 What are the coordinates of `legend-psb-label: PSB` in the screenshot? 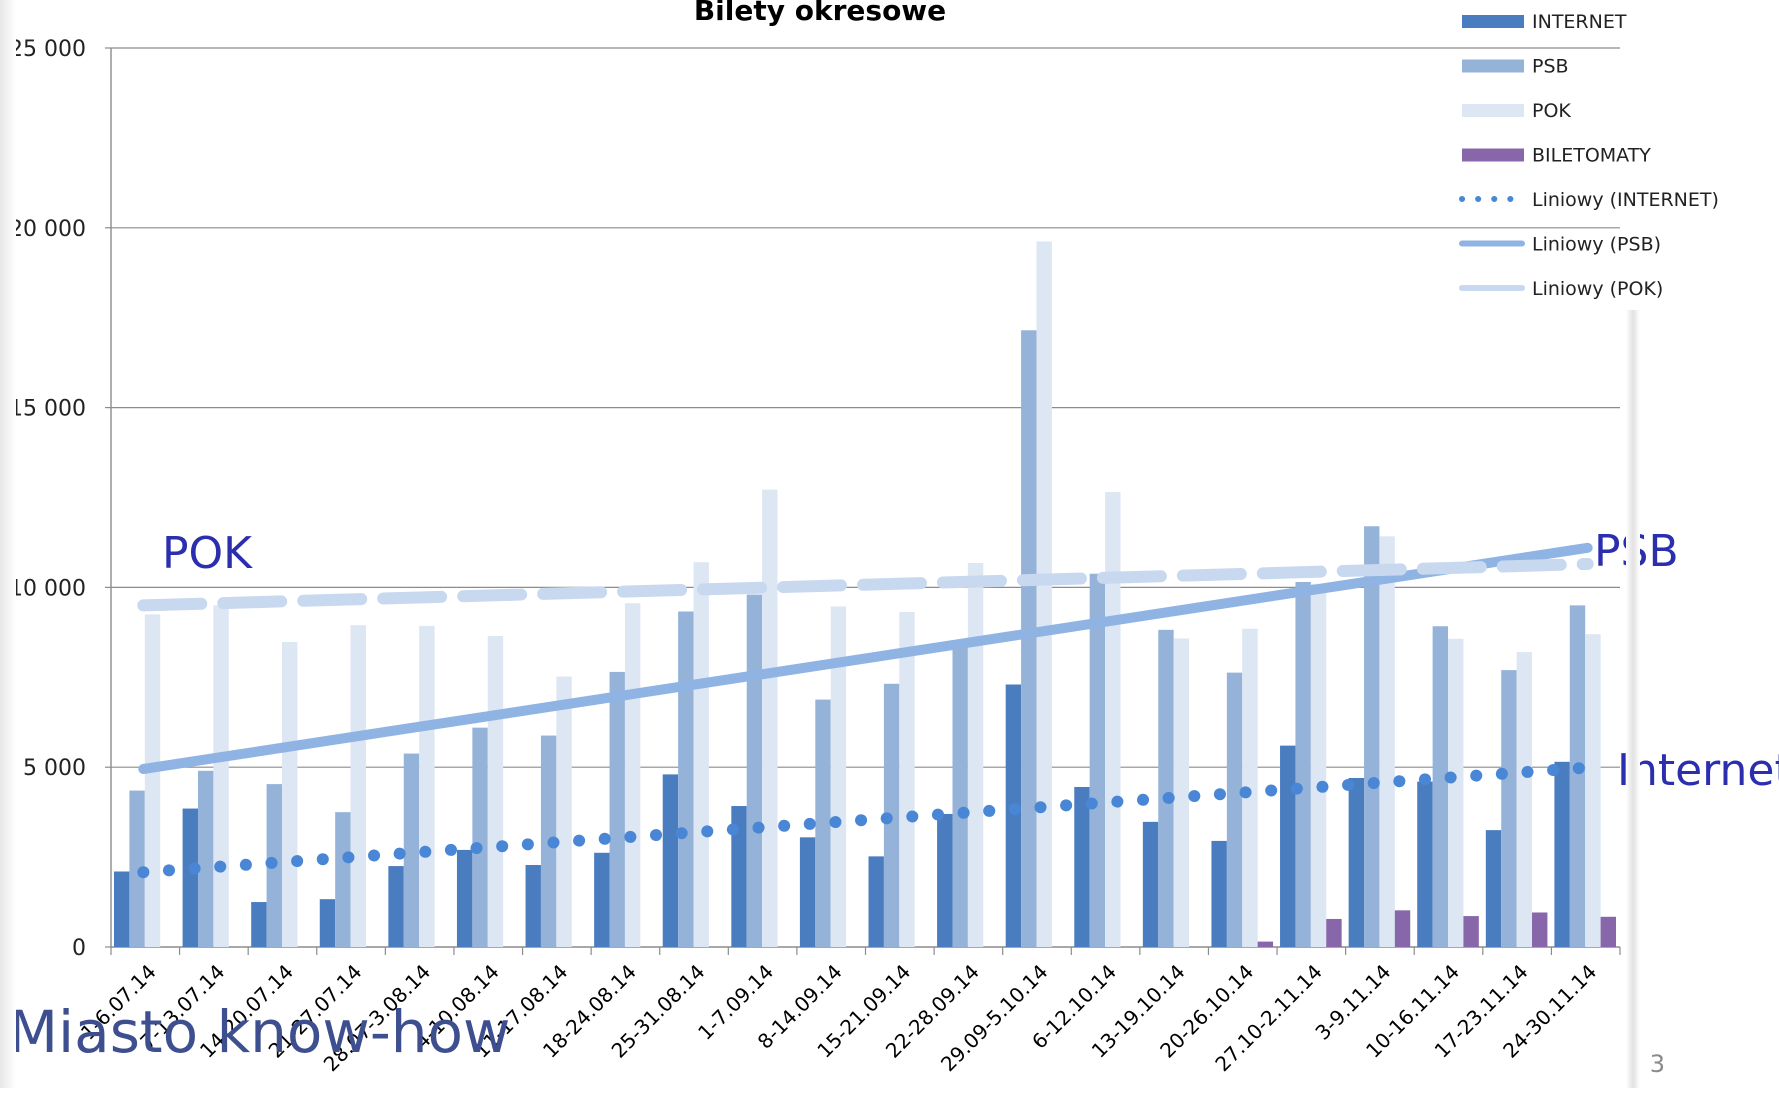 It's located at (1550, 67).